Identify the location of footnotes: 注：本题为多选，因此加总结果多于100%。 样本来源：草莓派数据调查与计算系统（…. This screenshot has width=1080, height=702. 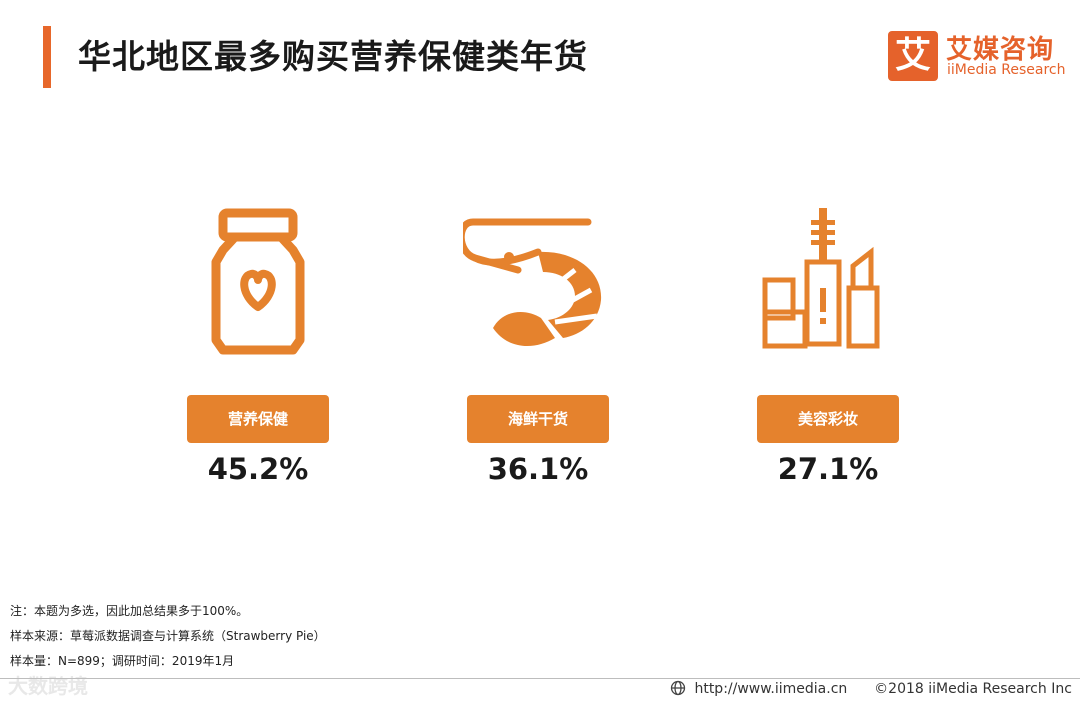
(168, 639).